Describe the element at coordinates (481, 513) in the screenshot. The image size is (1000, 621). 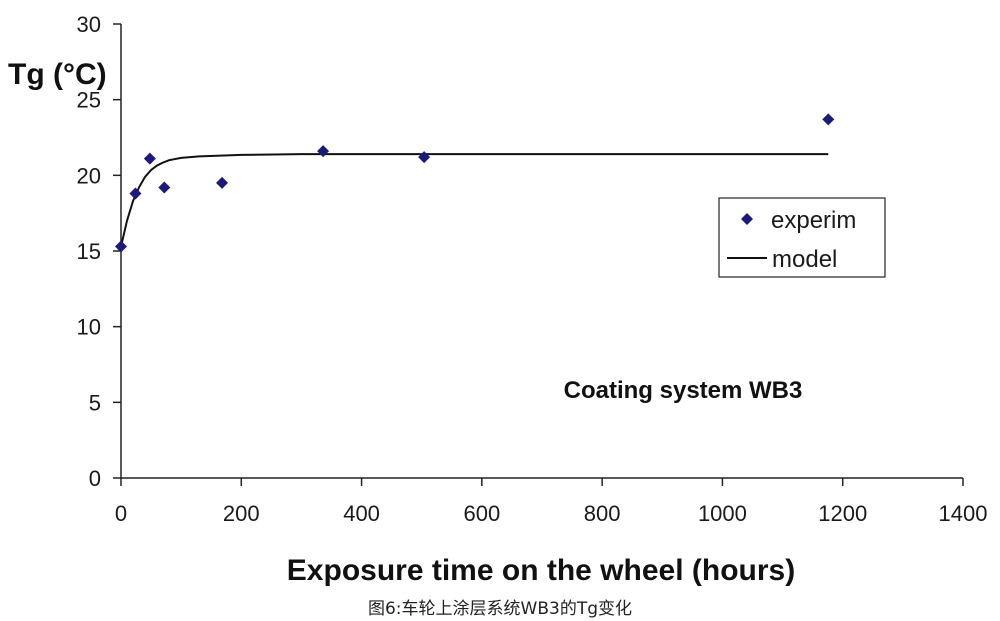
I see `x-tick-label: 600` at that location.